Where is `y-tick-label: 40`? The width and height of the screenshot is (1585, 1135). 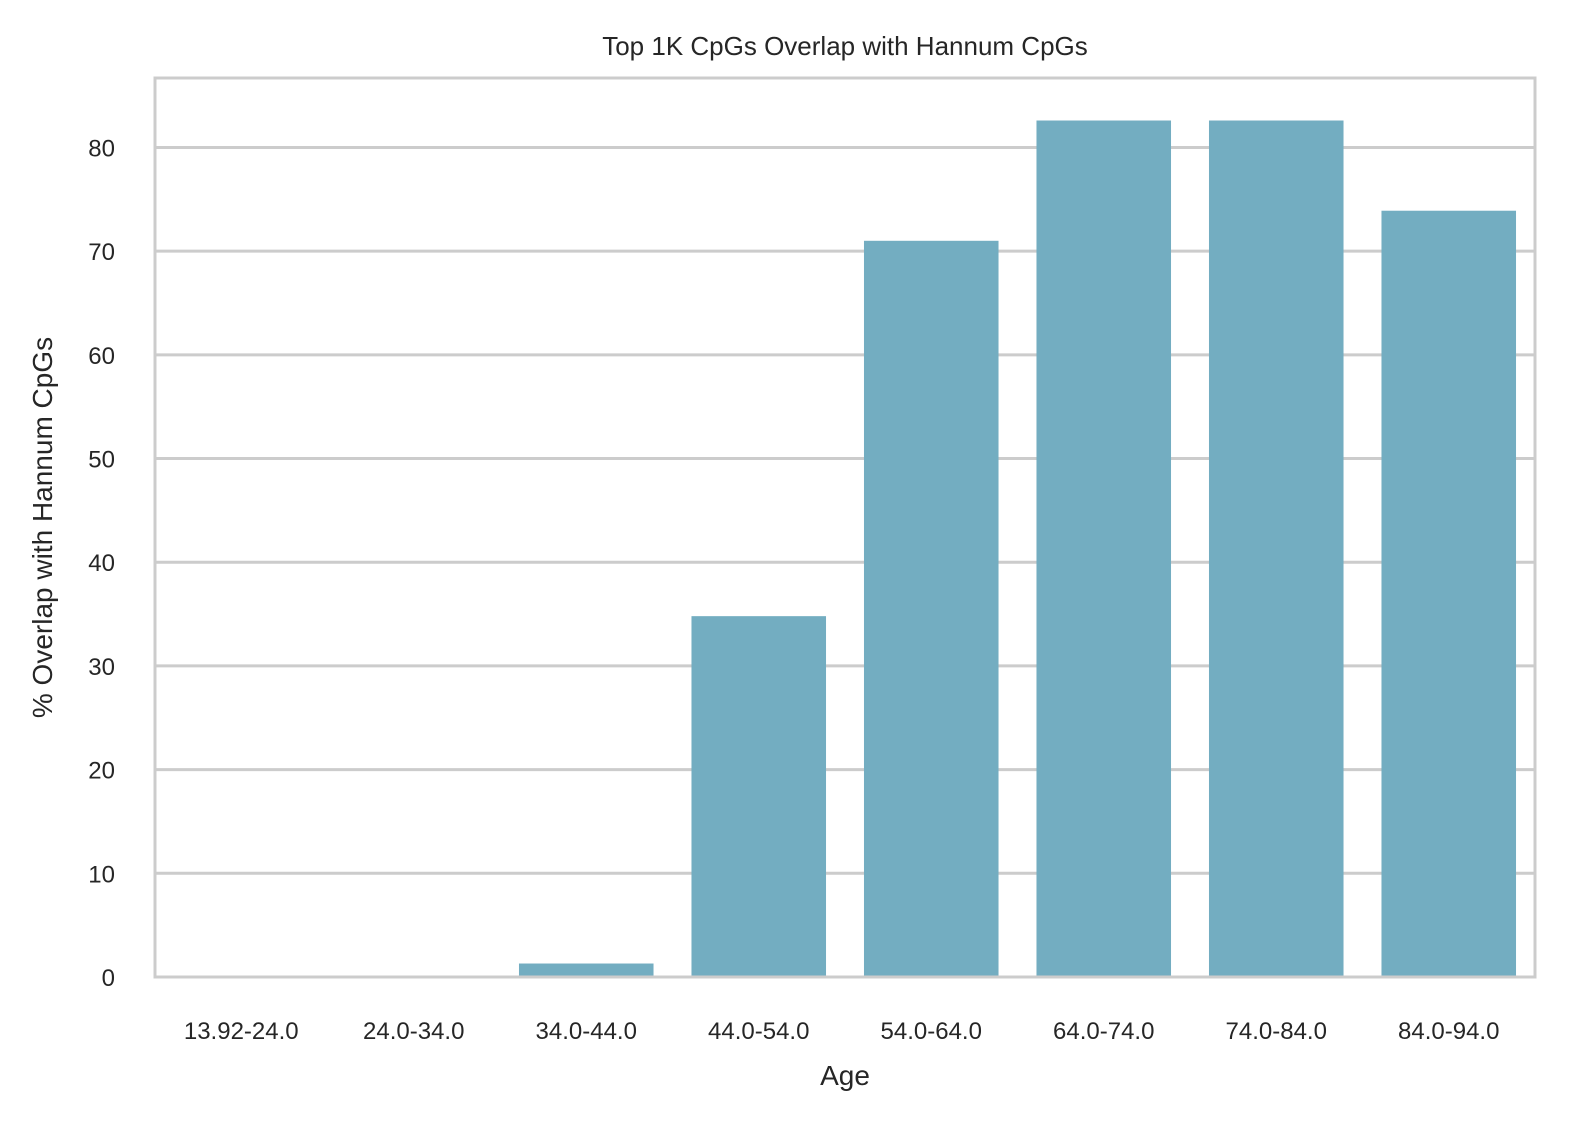
y-tick-label: 40 is located at coordinates (101, 563).